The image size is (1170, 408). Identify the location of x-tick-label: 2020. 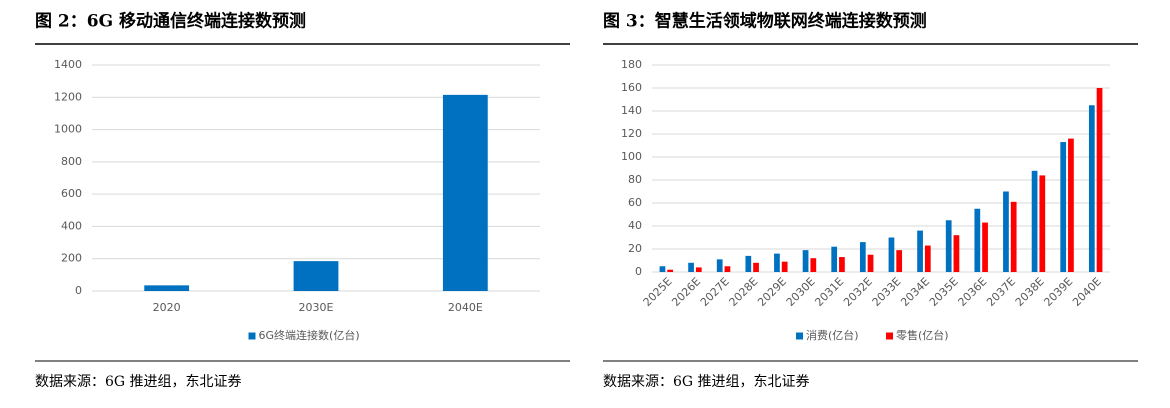
(167, 307).